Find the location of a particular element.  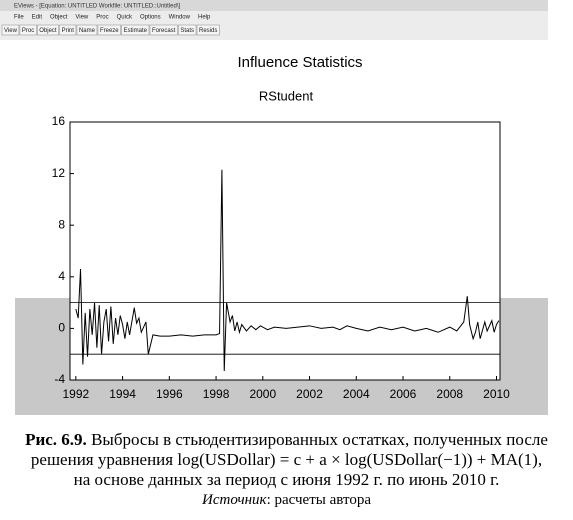

toolbar-label: Name is located at coordinates (87, 31).